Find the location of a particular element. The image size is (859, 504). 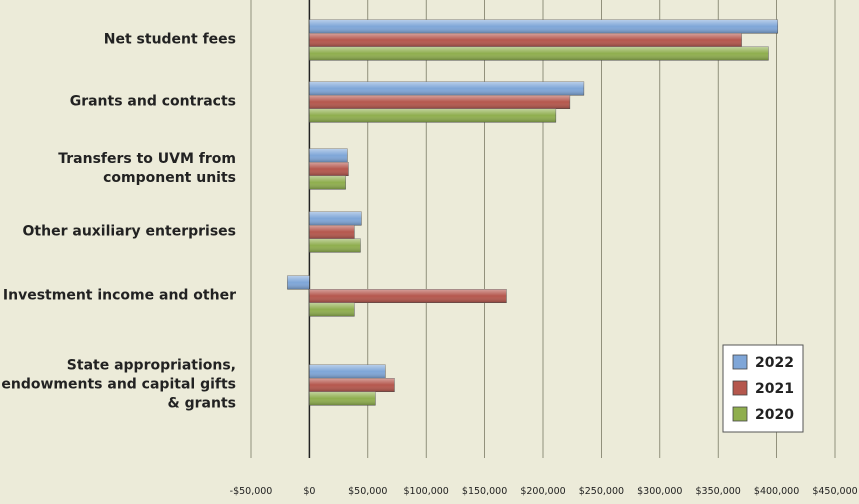

x-tick-label: $50,000 is located at coordinates (367, 491).